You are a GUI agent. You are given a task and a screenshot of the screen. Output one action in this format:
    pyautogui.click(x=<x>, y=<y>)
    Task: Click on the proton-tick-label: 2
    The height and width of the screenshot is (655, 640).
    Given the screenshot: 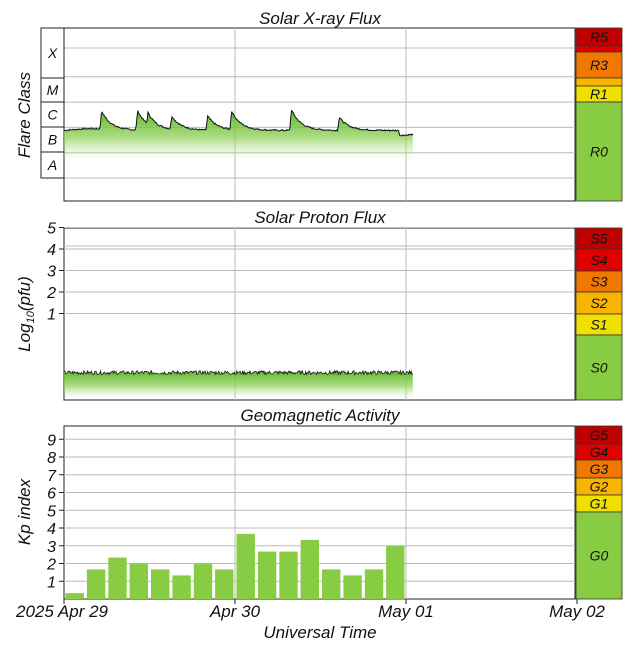 What is the action you would take?
    pyautogui.click(x=51, y=293)
    